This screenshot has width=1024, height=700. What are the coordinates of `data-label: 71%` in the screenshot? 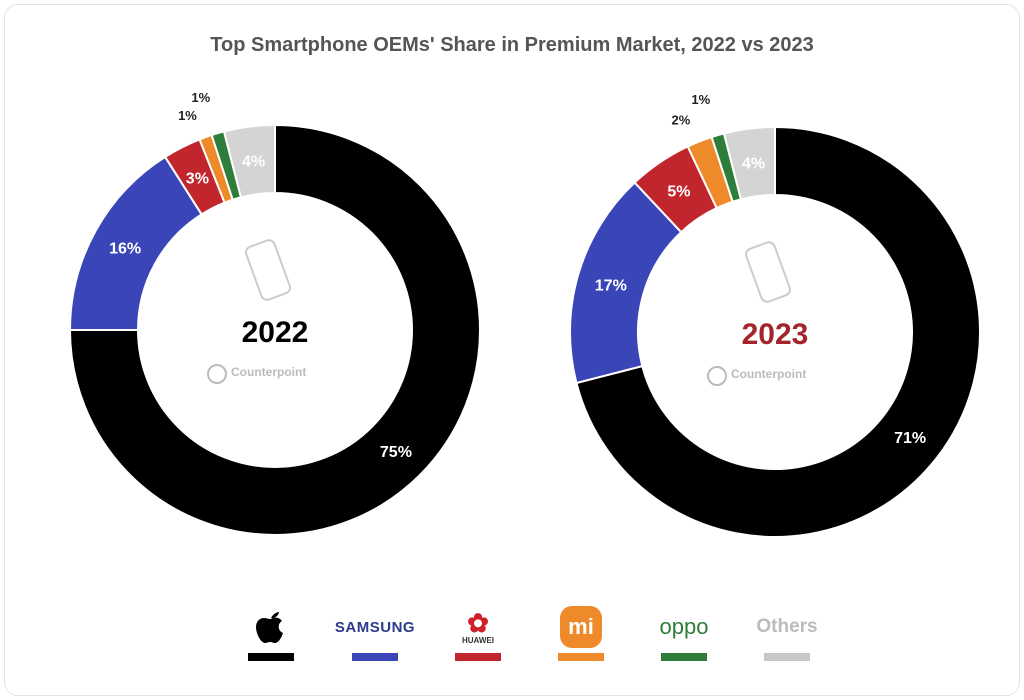 It's located at (910, 438).